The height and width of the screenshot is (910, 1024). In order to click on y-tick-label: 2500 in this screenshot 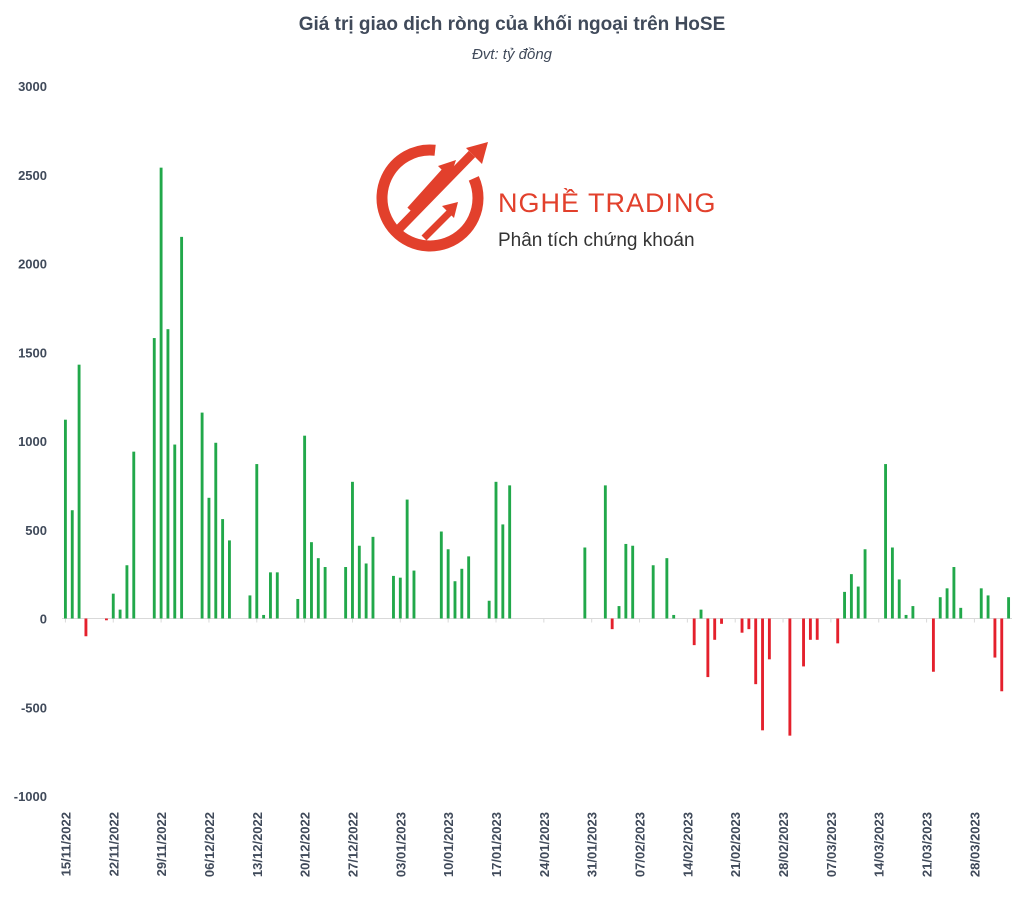, I will do `click(32, 175)`.